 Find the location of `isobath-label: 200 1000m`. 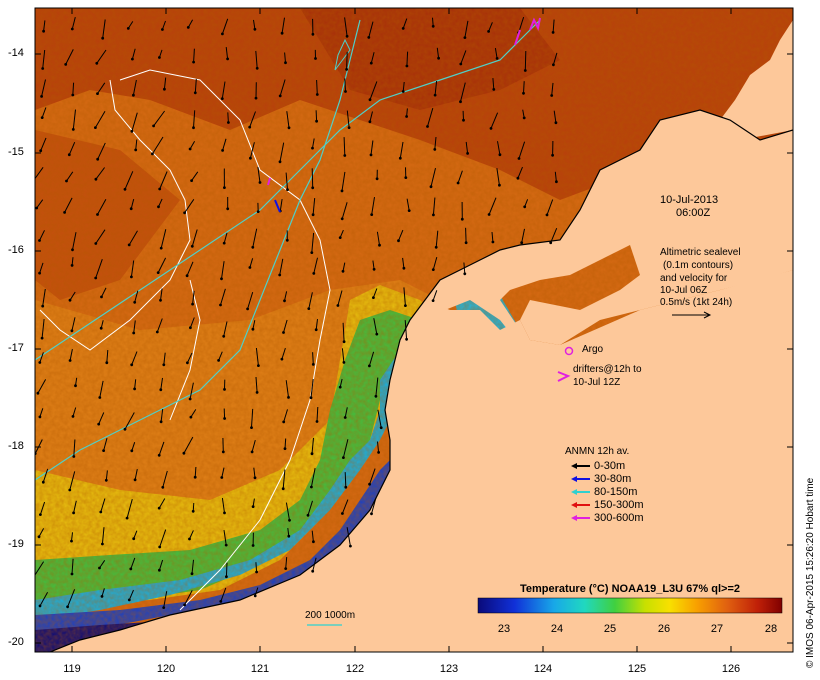

isobath-label: 200 1000m is located at coordinates (330, 615).